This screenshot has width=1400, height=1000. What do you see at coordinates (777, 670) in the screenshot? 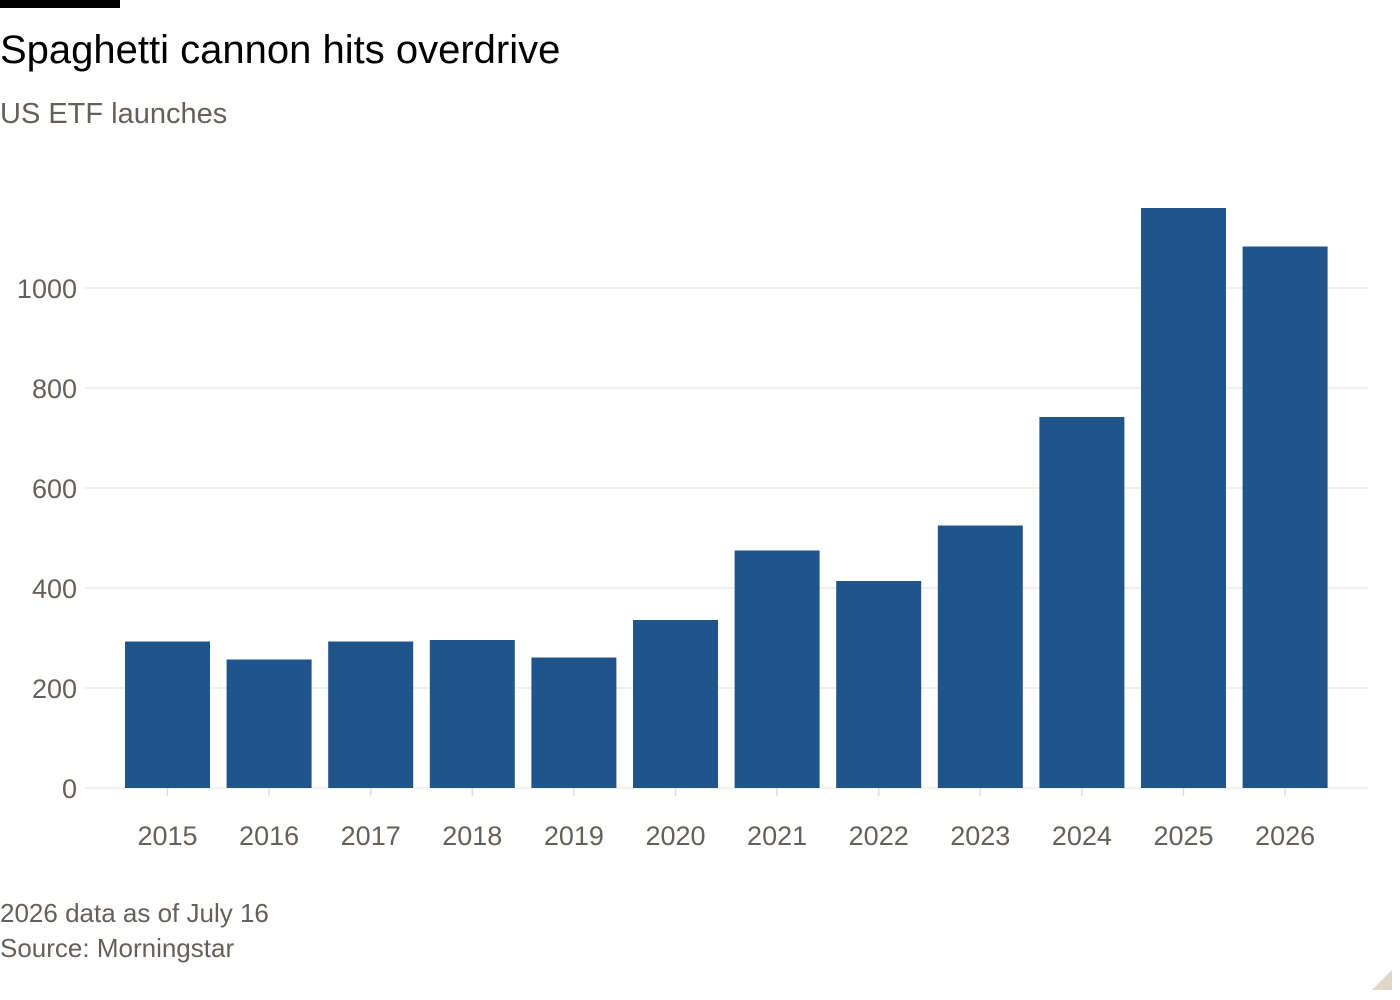
I see `bar-2021` at bounding box center [777, 670].